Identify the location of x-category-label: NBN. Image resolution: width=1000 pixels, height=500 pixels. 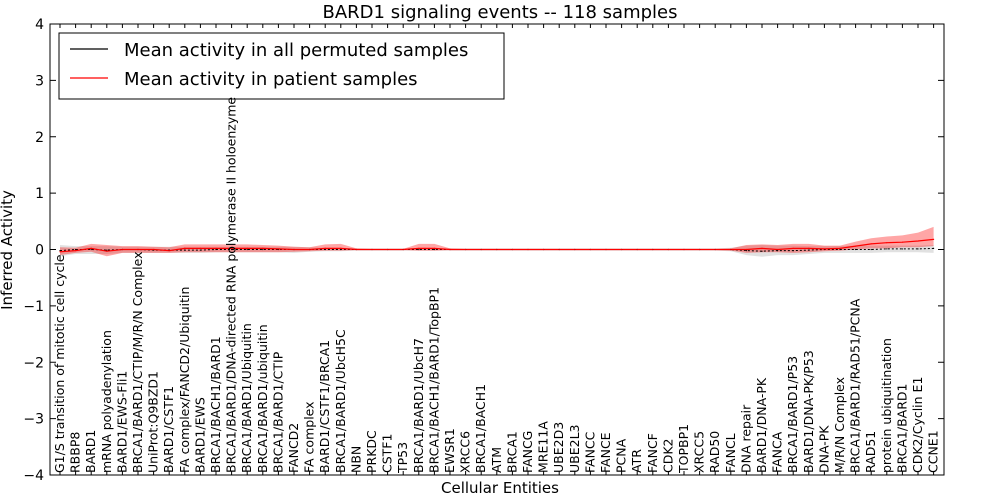
(355, 459).